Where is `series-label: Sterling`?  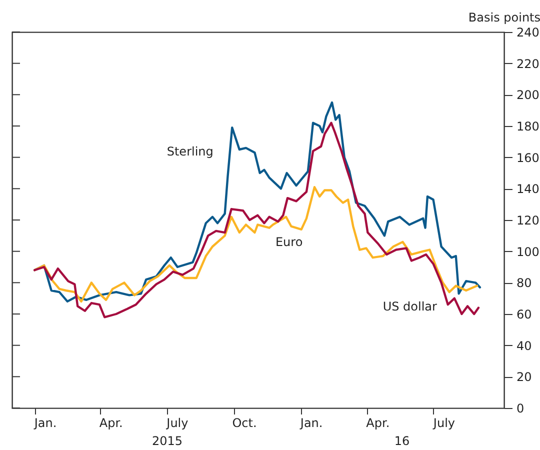
series-label: Sterling is located at coordinates (190, 151).